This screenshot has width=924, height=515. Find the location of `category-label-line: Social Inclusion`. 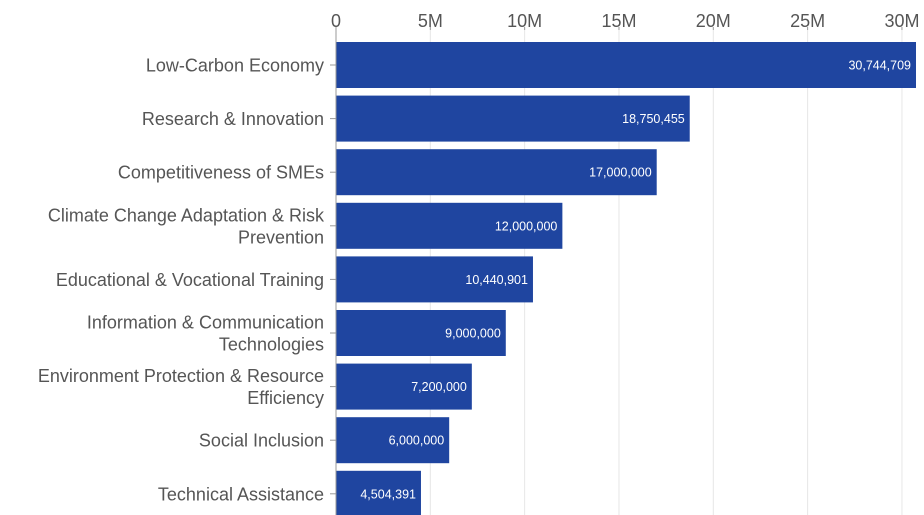

category-label-line: Social Inclusion is located at coordinates (261, 441).